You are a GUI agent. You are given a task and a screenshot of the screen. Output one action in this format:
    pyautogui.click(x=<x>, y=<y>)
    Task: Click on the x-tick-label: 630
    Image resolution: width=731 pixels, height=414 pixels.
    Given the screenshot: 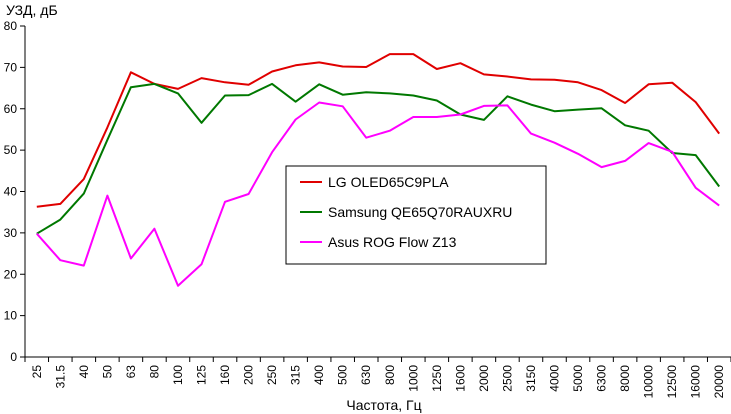 What is the action you would take?
    pyautogui.click(x=366, y=375)
    